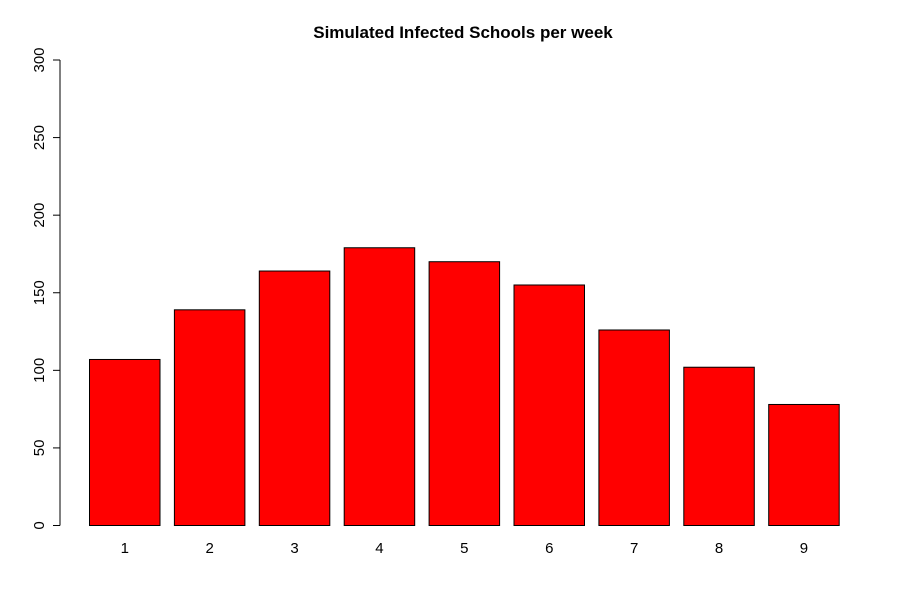  What do you see at coordinates (39, 292) in the screenshot?
I see `y-tick-label: 150` at bounding box center [39, 292].